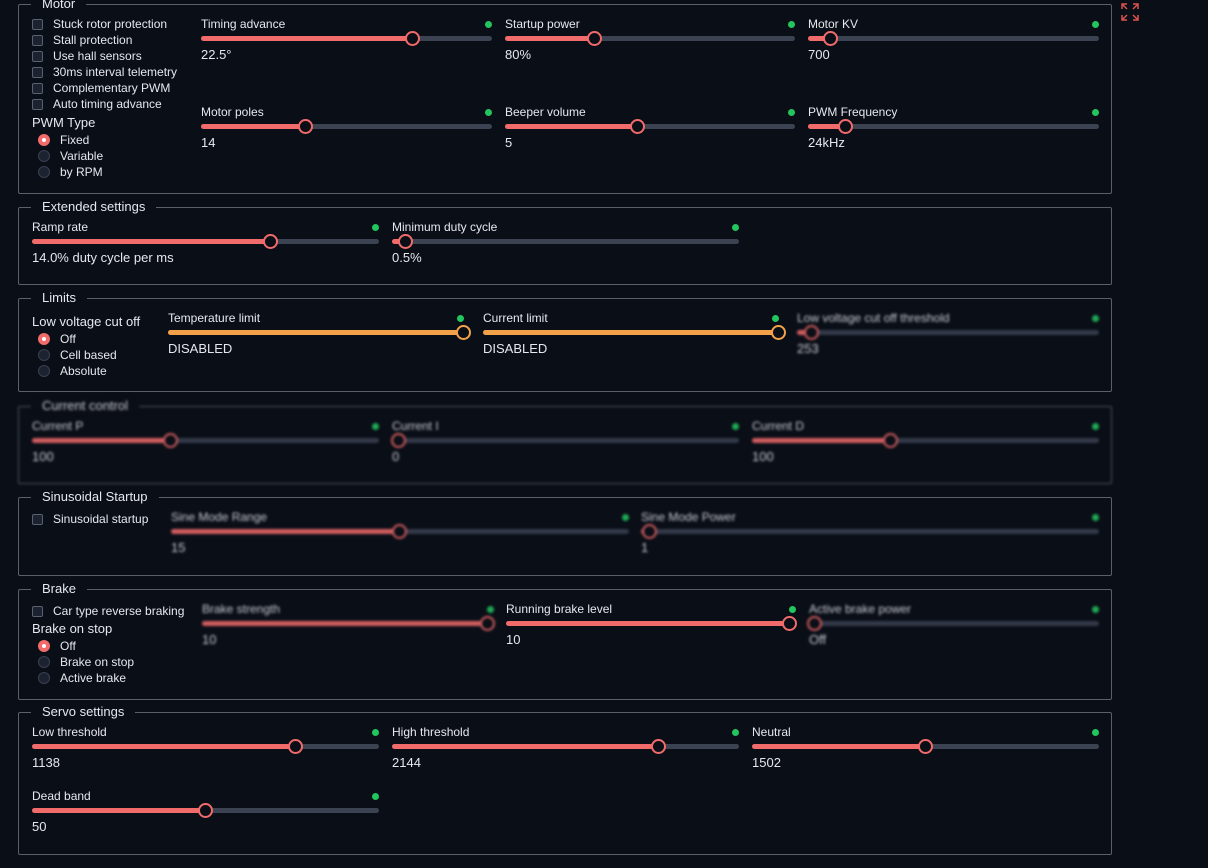 Image resolution: width=1208 pixels, height=868 pixels. What do you see at coordinates (57, 646) in the screenshot?
I see `radio-brake-off: Off` at bounding box center [57, 646].